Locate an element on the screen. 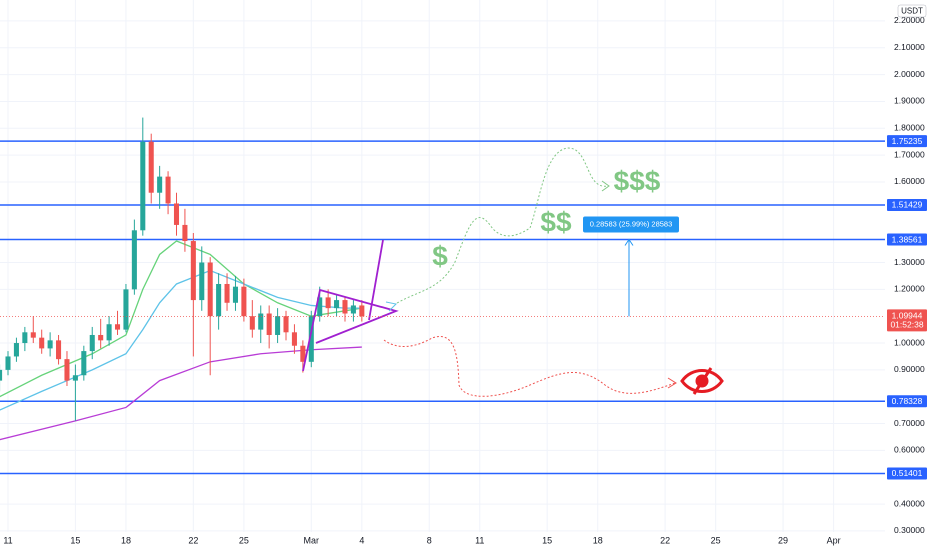 This screenshot has height=555, width=932. y-tick-label: 2.20000 is located at coordinates (909, 20).